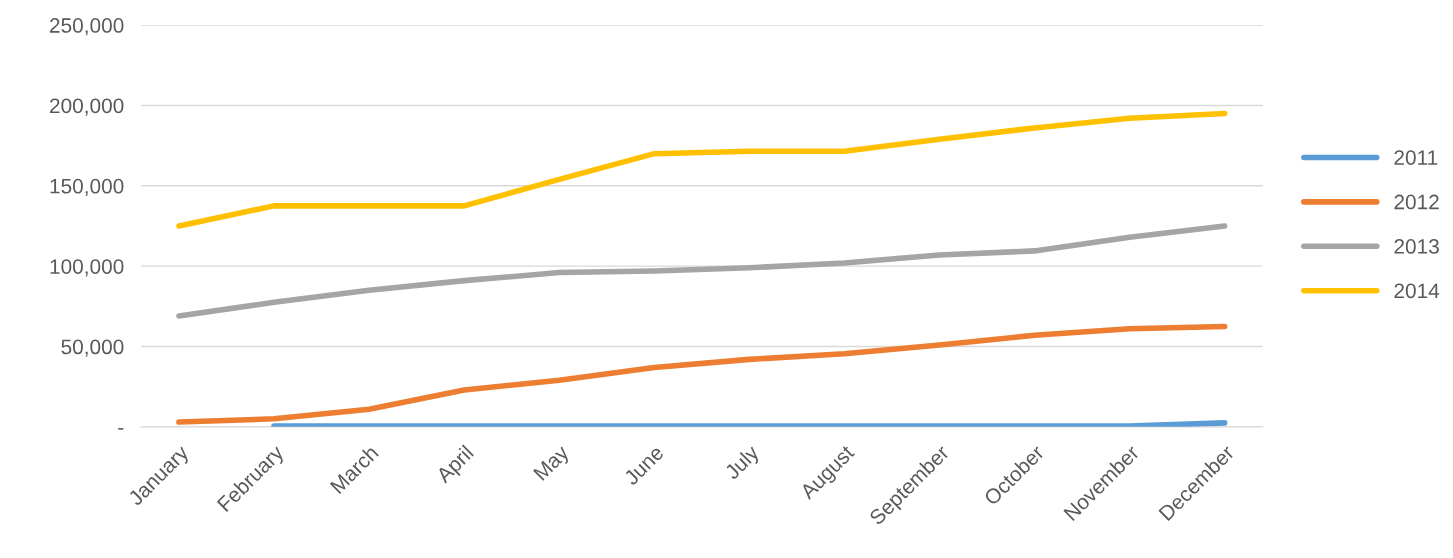 The width and height of the screenshot is (1453, 558). What do you see at coordinates (743, 463) in the screenshot?
I see `x-tick-label: July` at bounding box center [743, 463].